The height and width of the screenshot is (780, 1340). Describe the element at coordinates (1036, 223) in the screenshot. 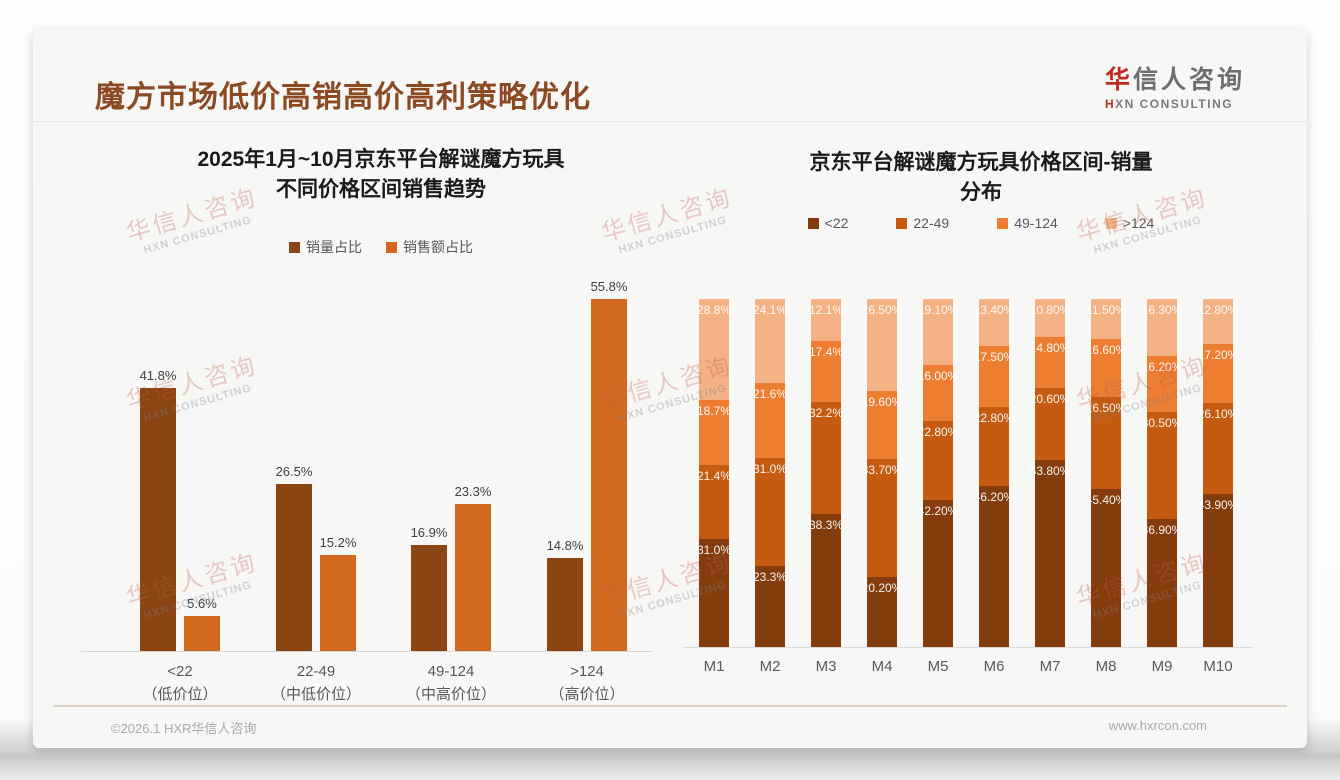

I see `legend-label: 49-124` at that location.